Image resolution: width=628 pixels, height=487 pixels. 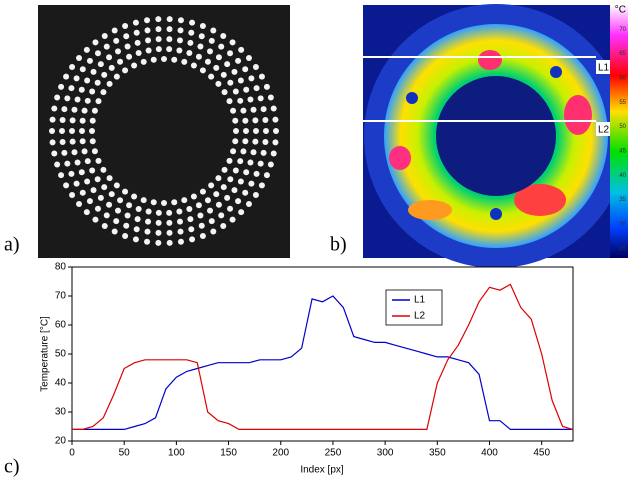 I want to click on line-label: L2, so click(x=604, y=130).